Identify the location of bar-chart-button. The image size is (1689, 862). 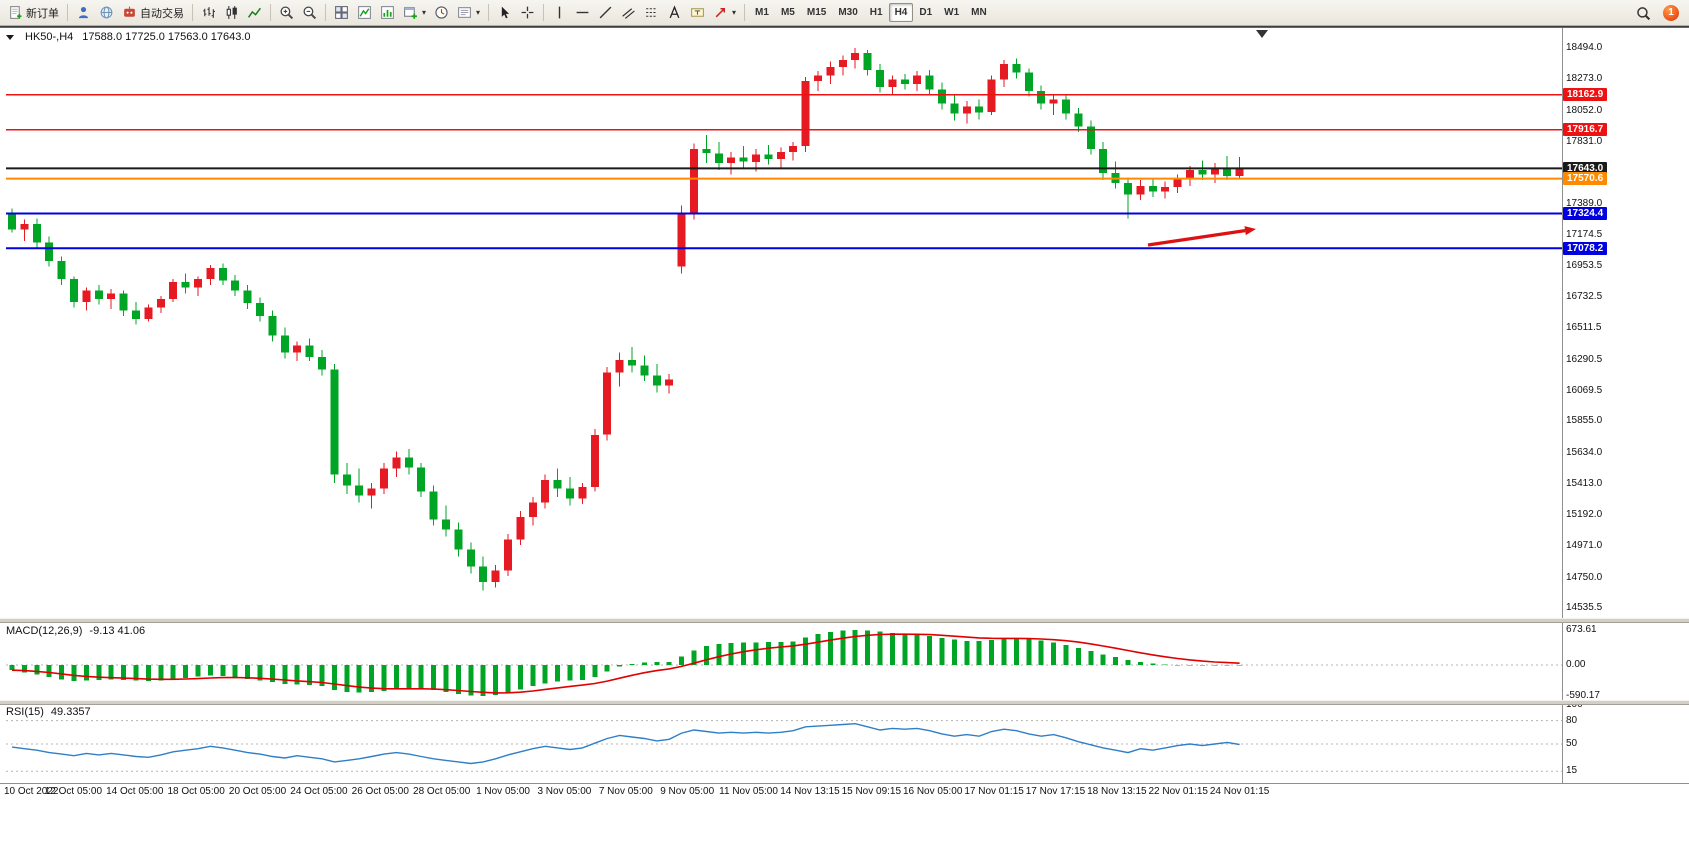
(208, 13).